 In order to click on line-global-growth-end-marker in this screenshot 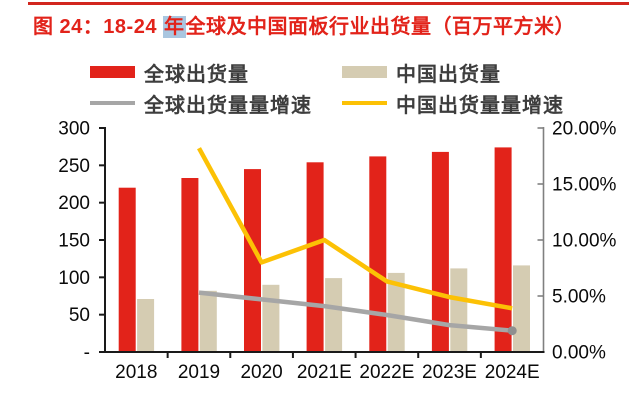, I will do `click(512, 331)`.